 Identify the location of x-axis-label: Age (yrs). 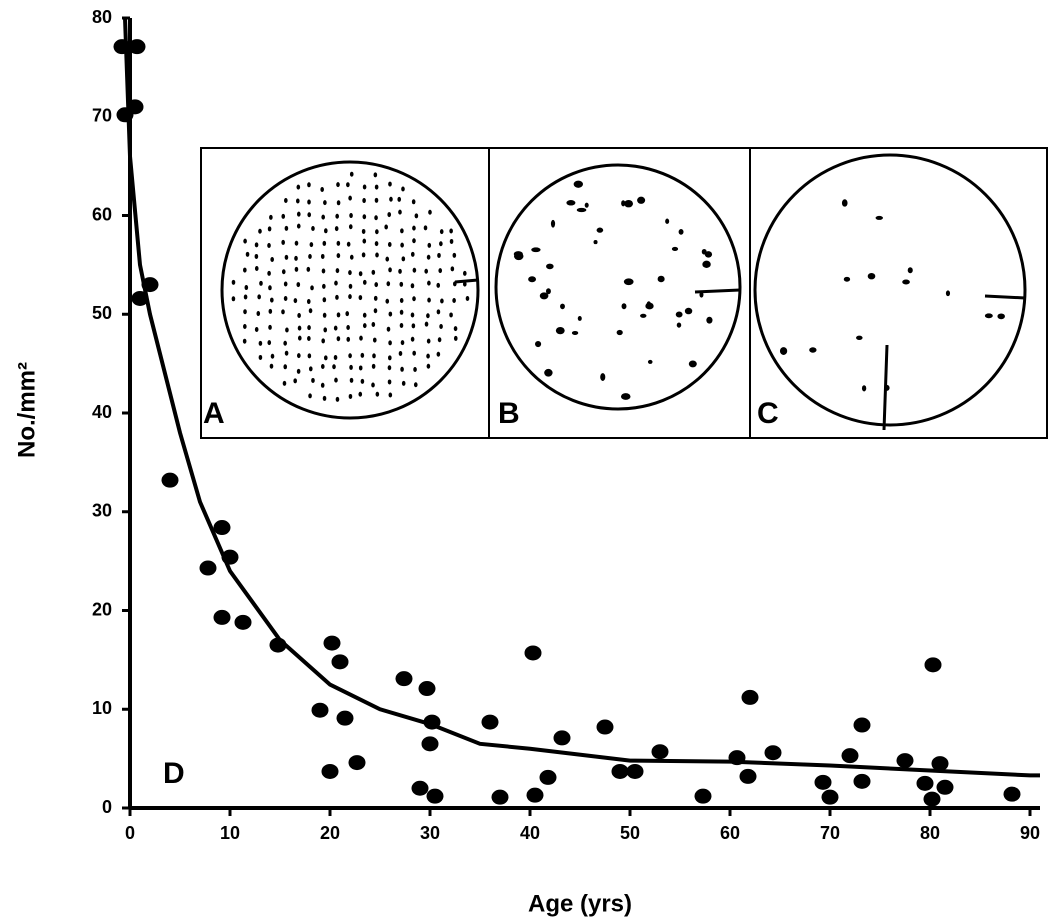
(580, 903).